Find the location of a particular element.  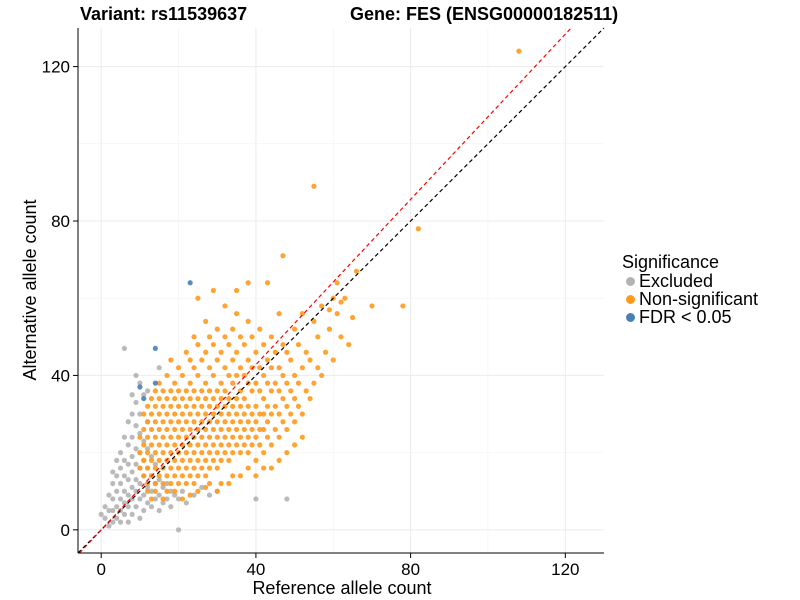

legend-label-fdr: FDR < 0.05 is located at coordinates (685, 316).